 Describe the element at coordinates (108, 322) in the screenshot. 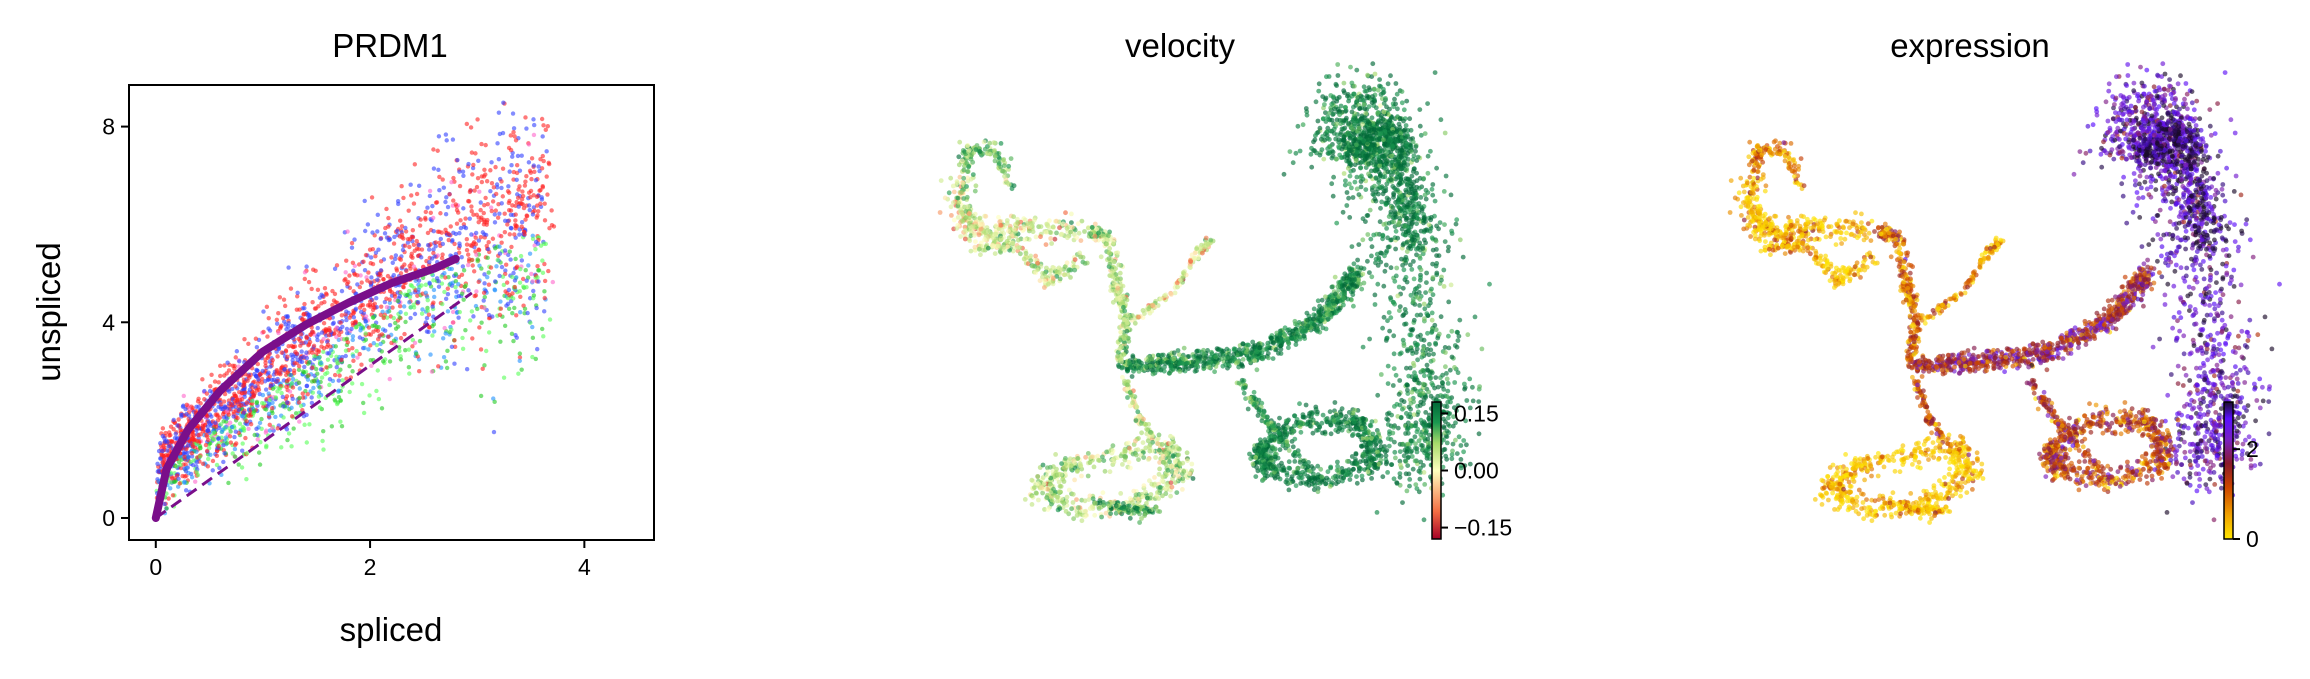

I see `y-tick-label: 4` at that location.